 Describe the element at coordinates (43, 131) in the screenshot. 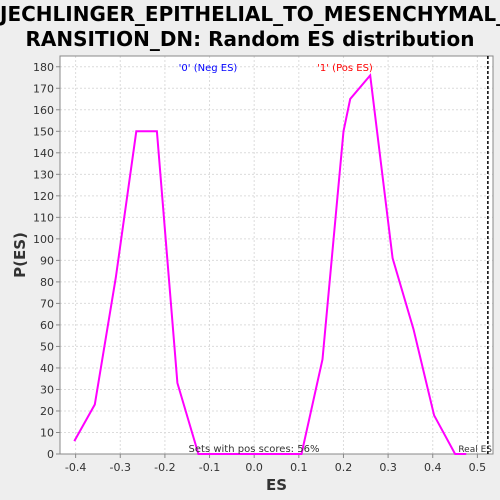

I see `y-tick-label: 150` at that location.